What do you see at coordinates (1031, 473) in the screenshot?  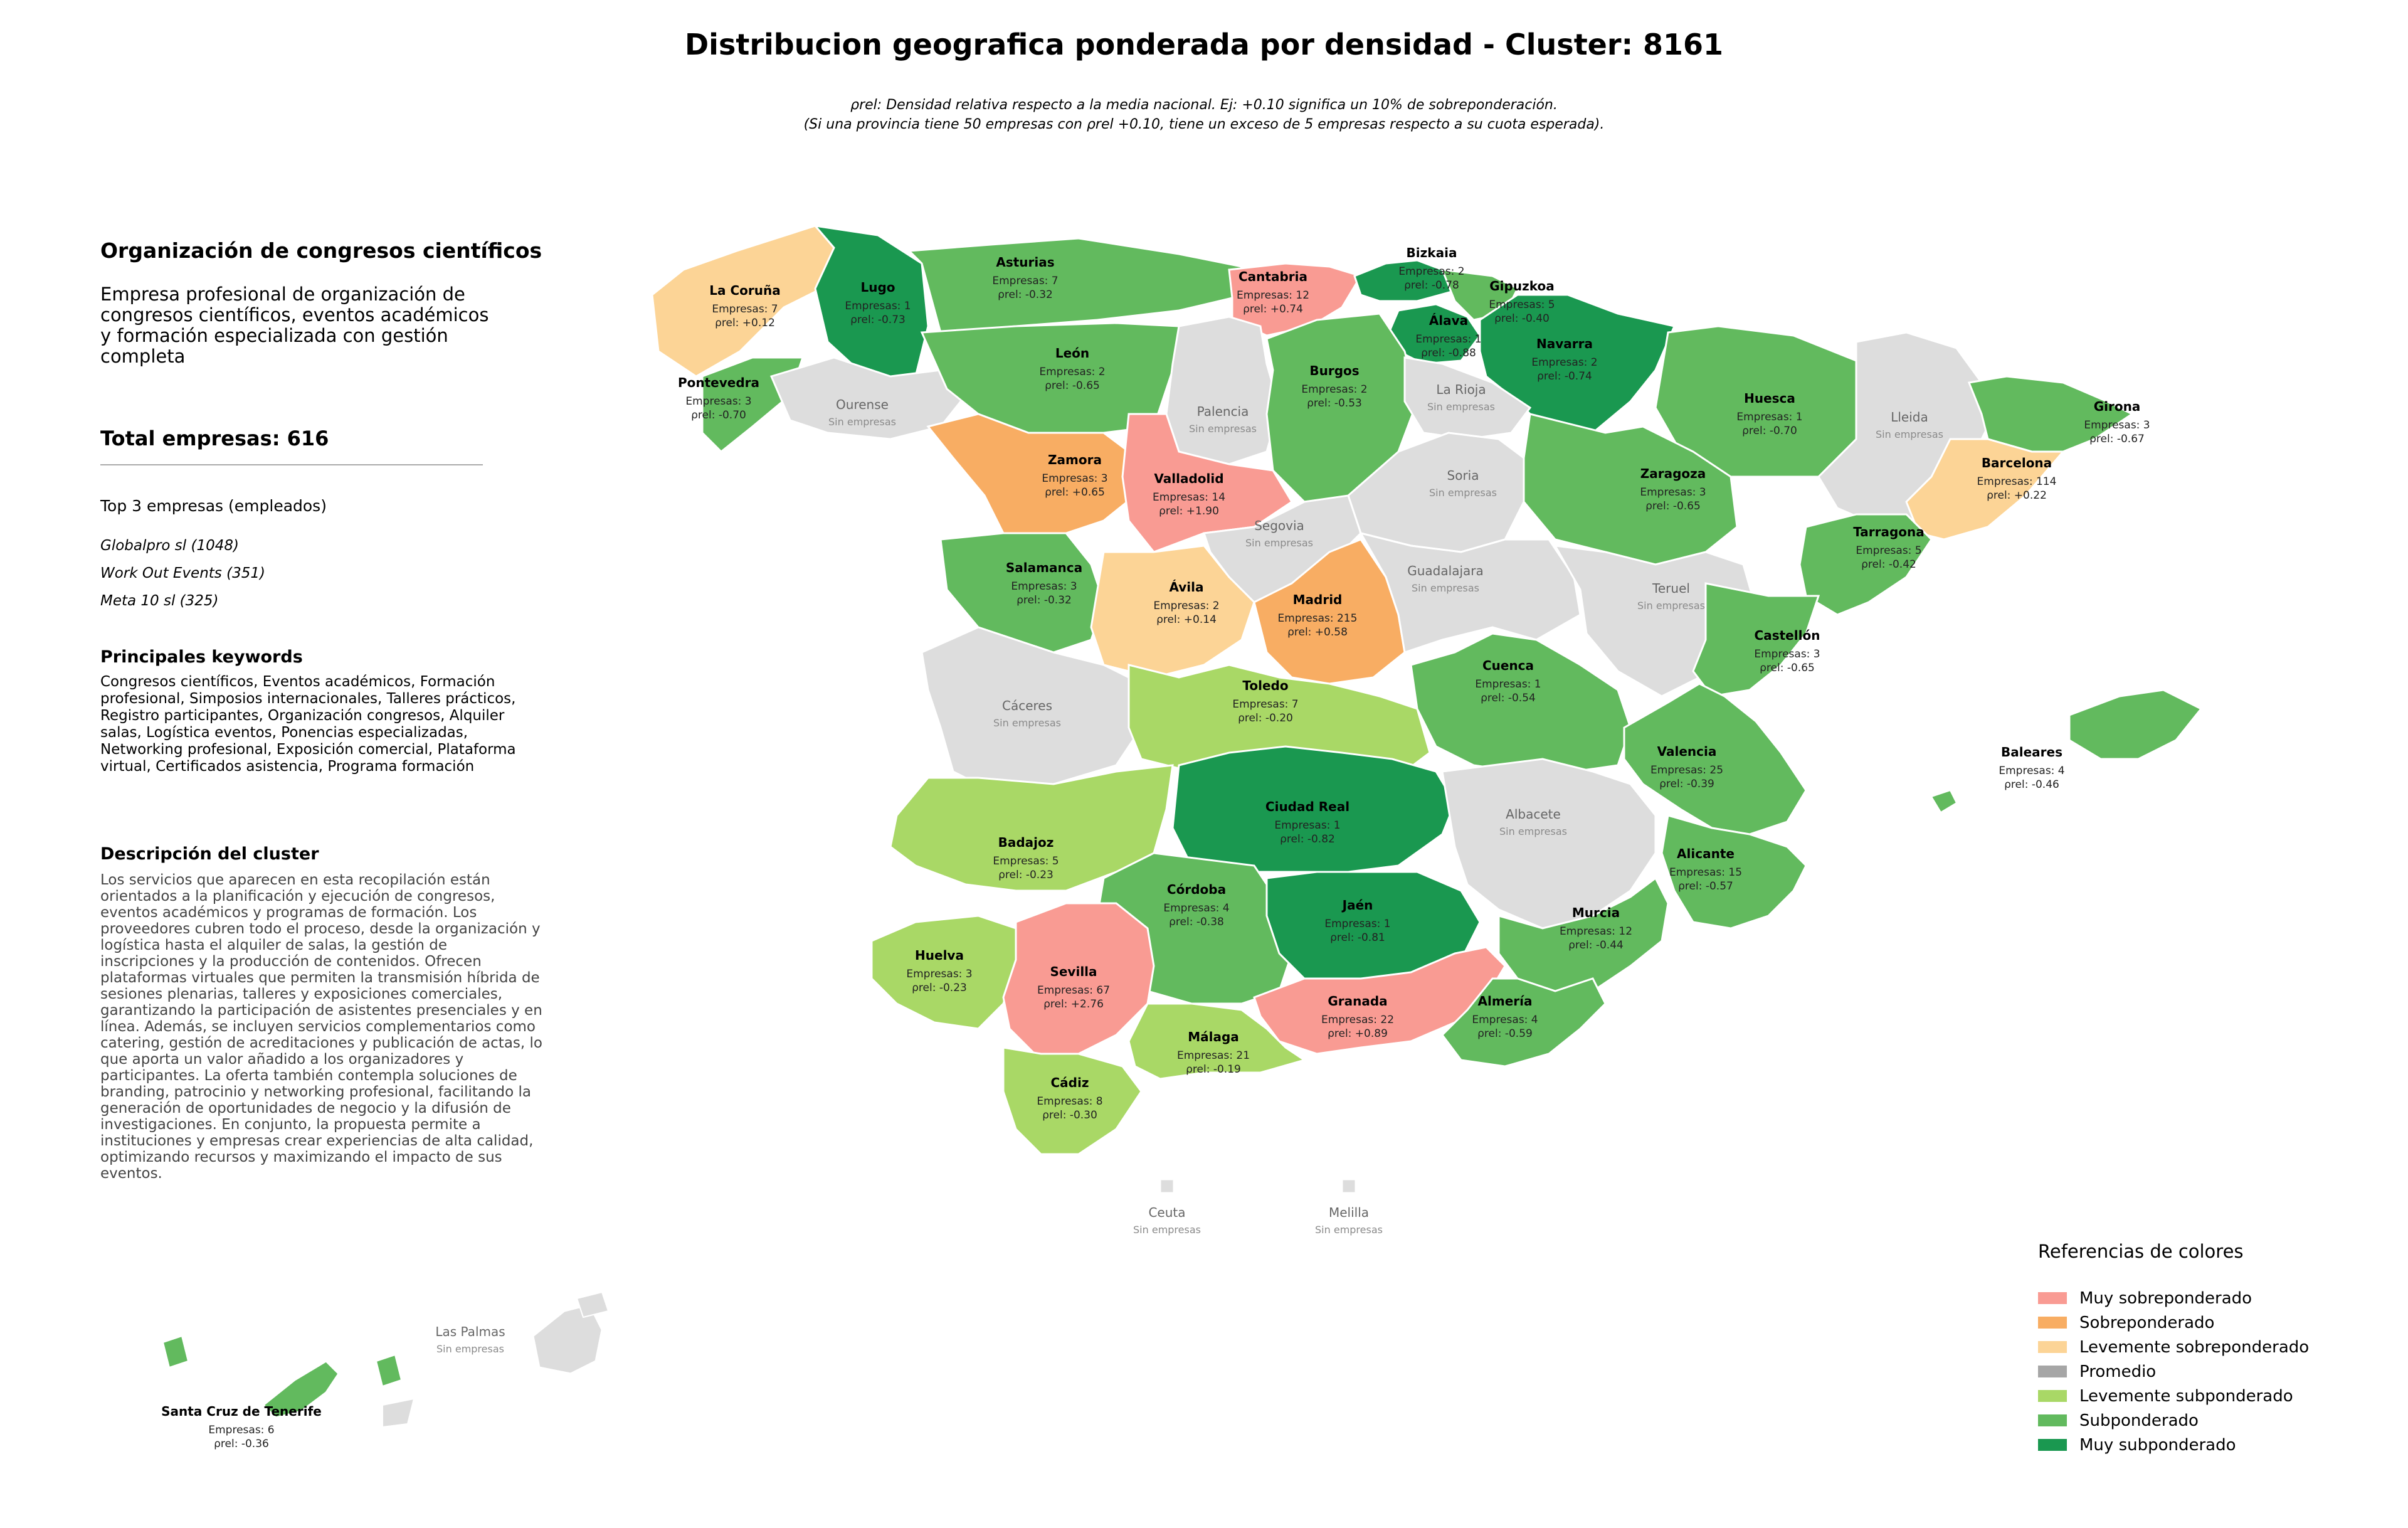 I see `province-zamora` at bounding box center [1031, 473].